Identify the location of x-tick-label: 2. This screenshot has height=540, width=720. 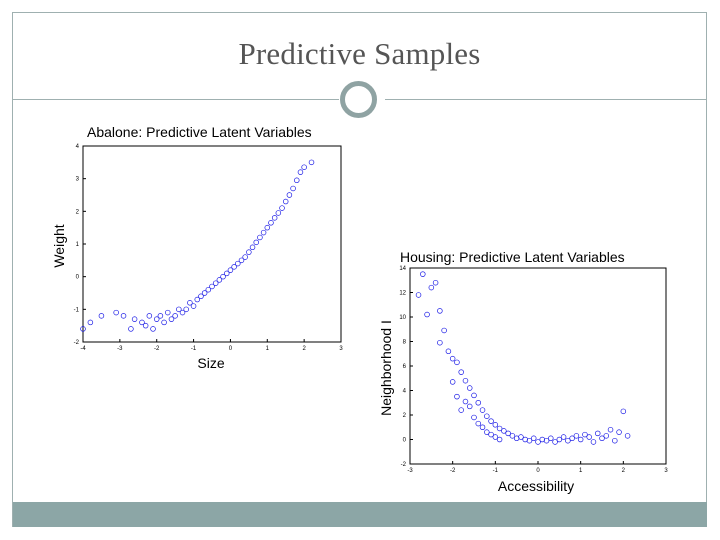
(304, 349).